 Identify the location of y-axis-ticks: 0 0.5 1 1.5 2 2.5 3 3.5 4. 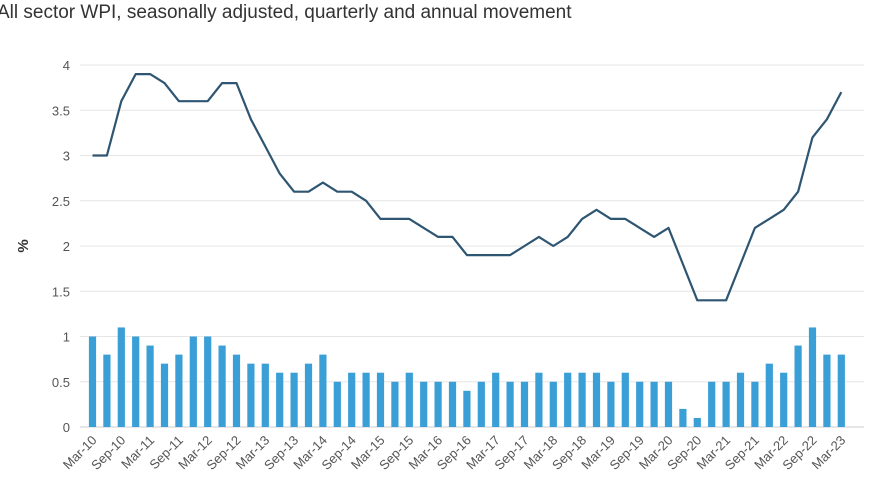
(61, 246).